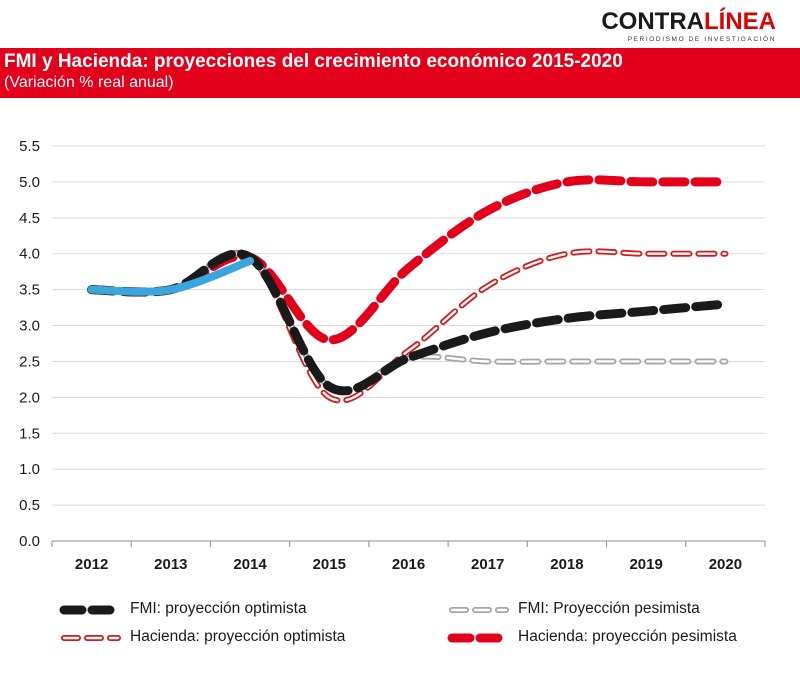  Describe the element at coordinates (701, 39) in the screenshot. I see `logo-tagline: PERIODISMO DE INVESTIGACIÓN` at that location.